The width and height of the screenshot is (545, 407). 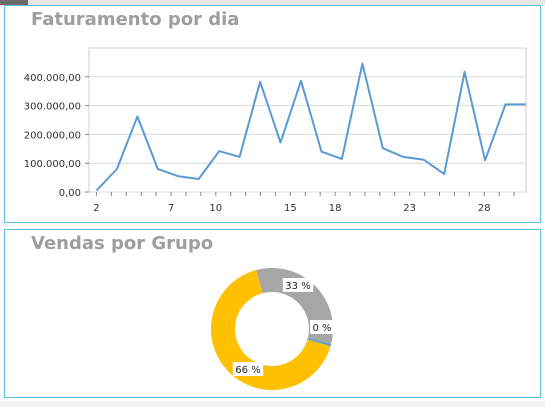 I want to click on y-tick-label: 200.000,00, so click(x=52, y=135).